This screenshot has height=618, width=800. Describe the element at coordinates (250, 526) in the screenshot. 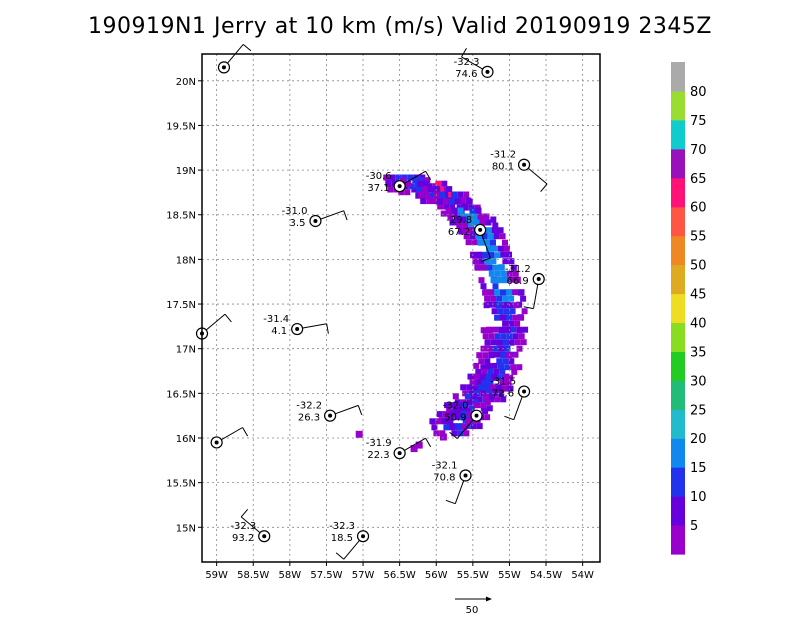

I see `station: -32.393.2` at that location.